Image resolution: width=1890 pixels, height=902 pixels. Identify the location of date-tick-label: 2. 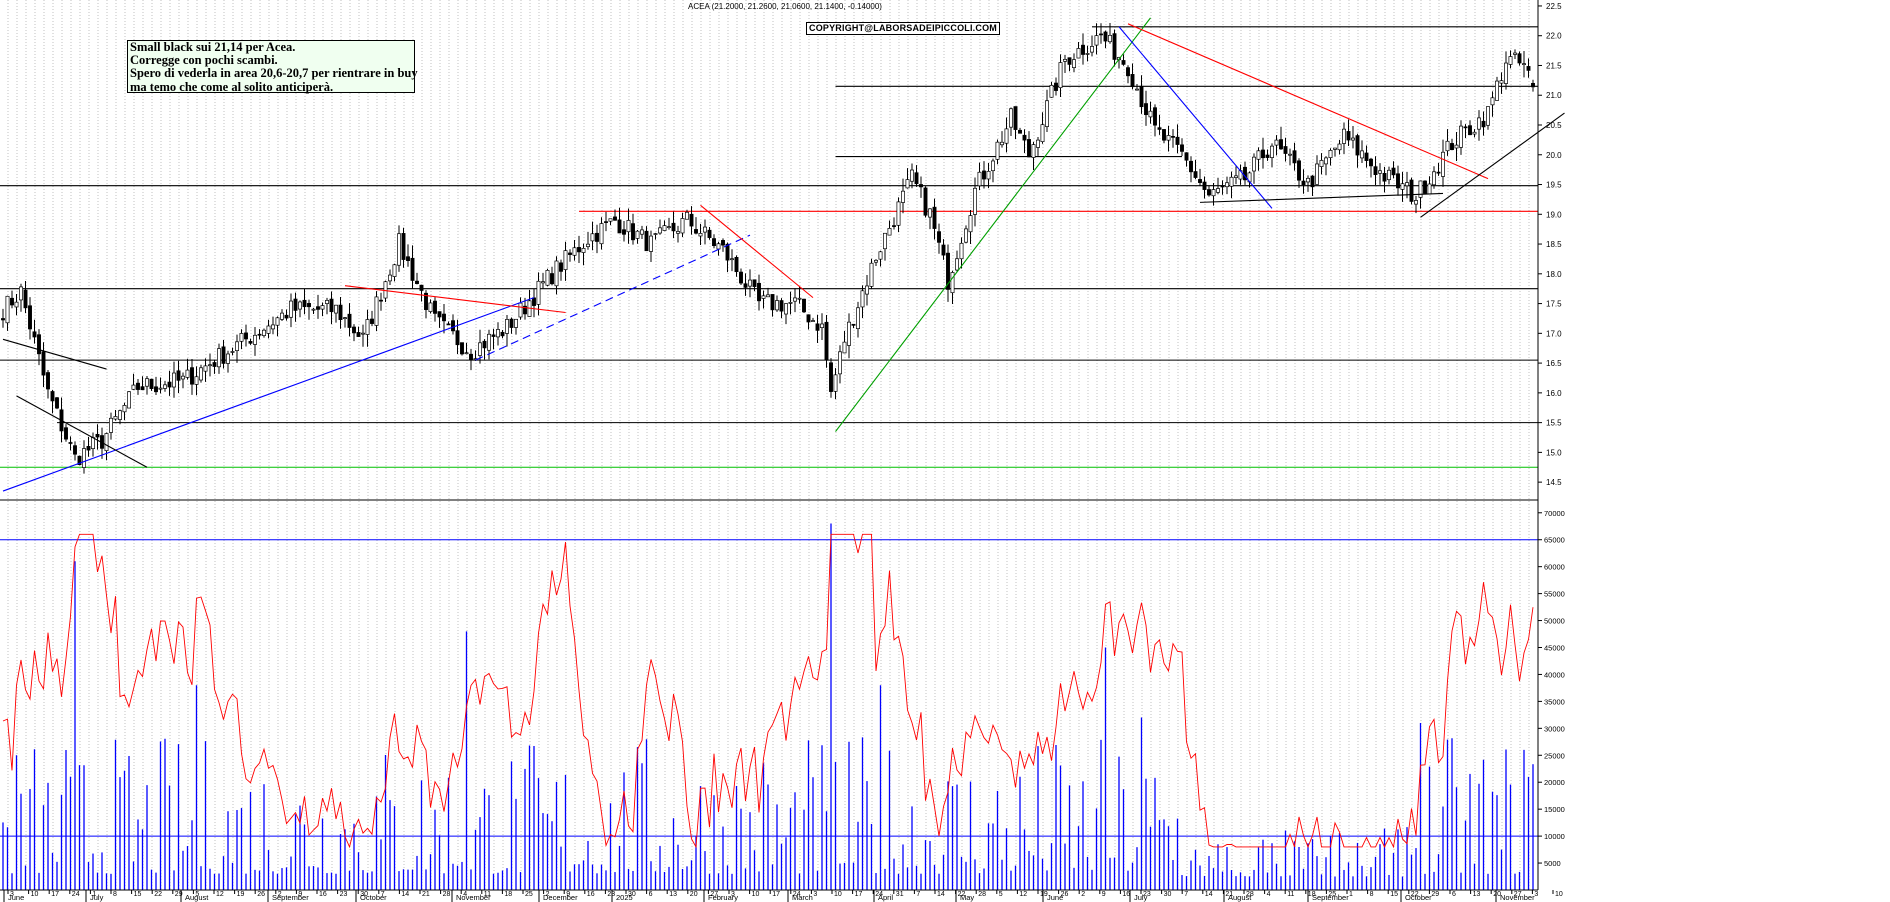
(1083, 894).